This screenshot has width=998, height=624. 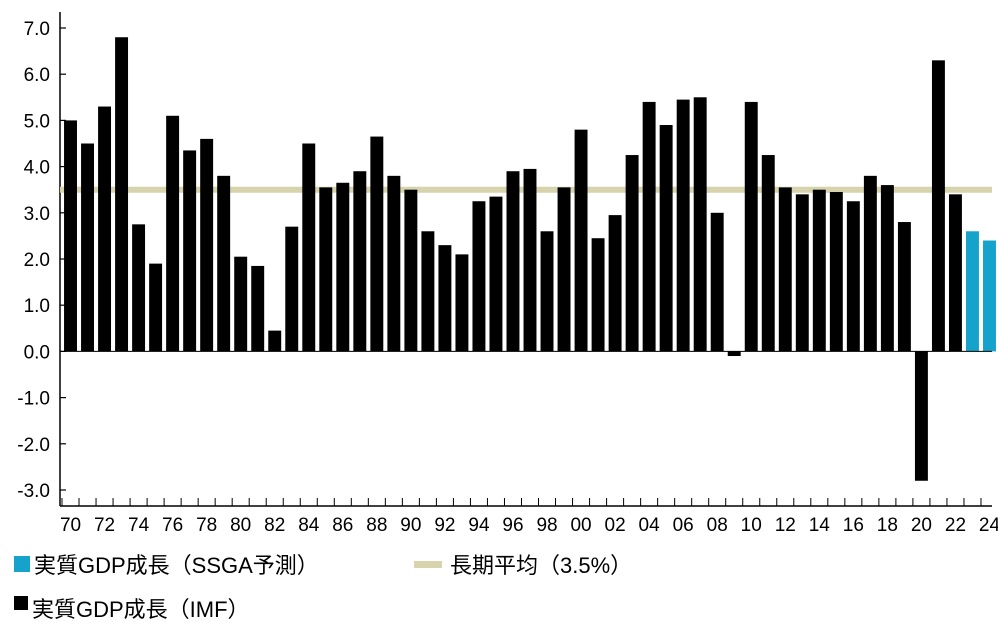 I want to click on x-tick-label: 22, so click(x=955, y=525).